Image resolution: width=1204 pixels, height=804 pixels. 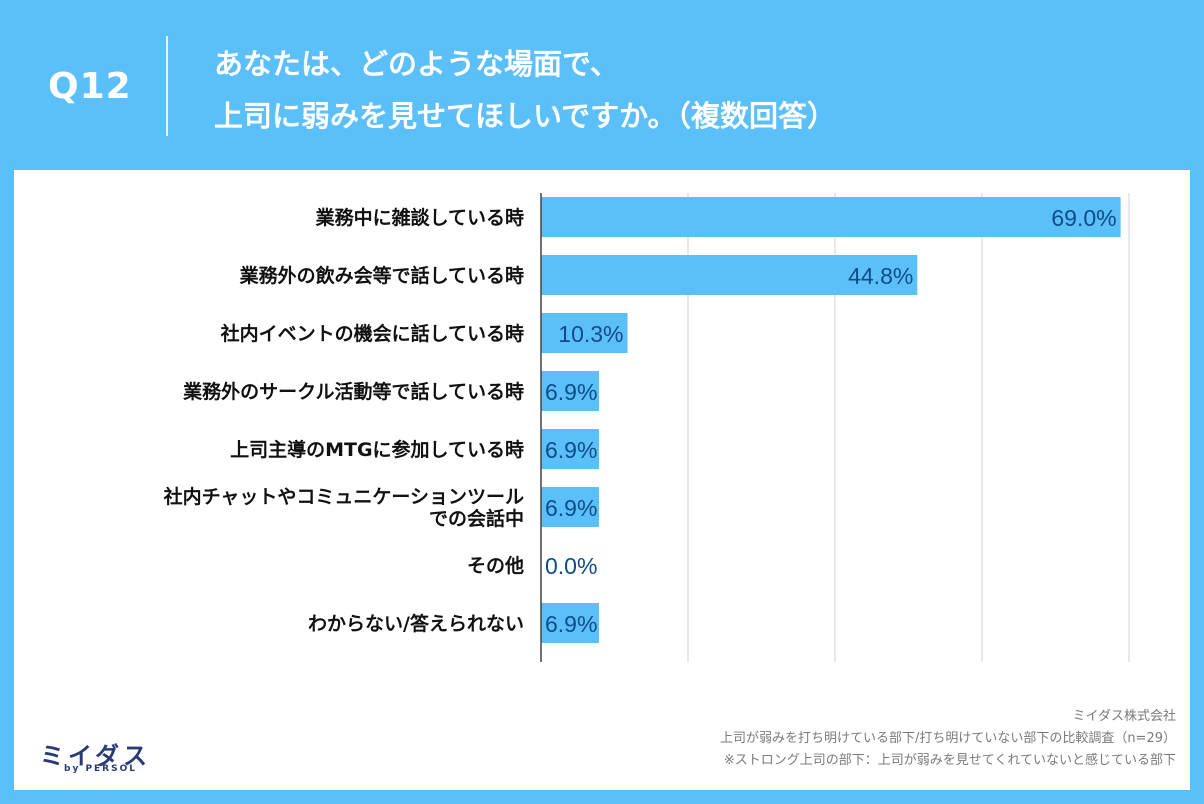 What do you see at coordinates (353, 391) in the screenshot?
I see `category-label: 業務外のサークル活動等で話している時` at bounding box center [353, 391].